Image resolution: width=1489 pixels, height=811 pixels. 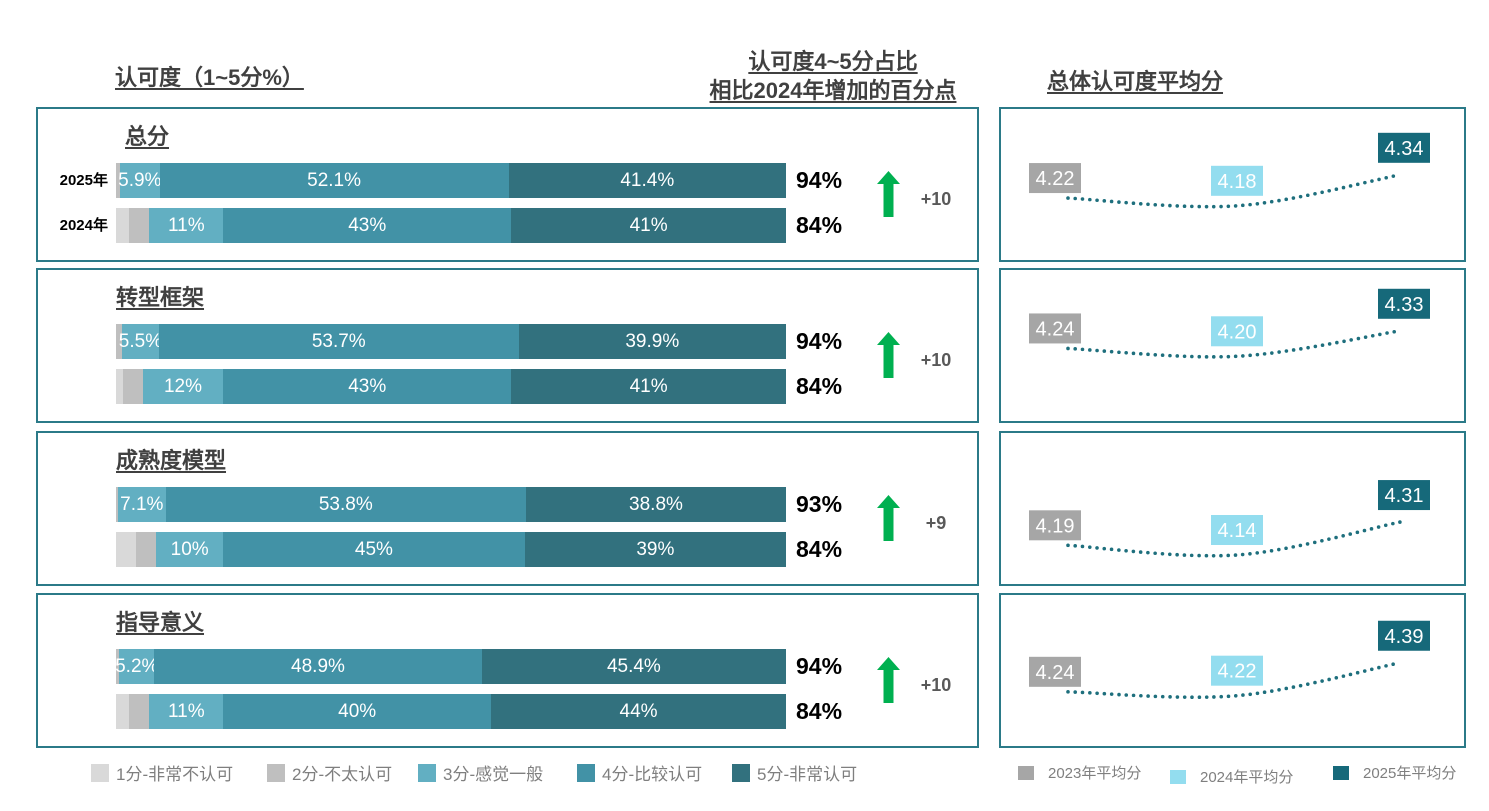 What do you see at coordinates (451, 549) in the screenshot?
I see `stacked-bar: 10% 45% 39%` at bounding box center [451, 549].